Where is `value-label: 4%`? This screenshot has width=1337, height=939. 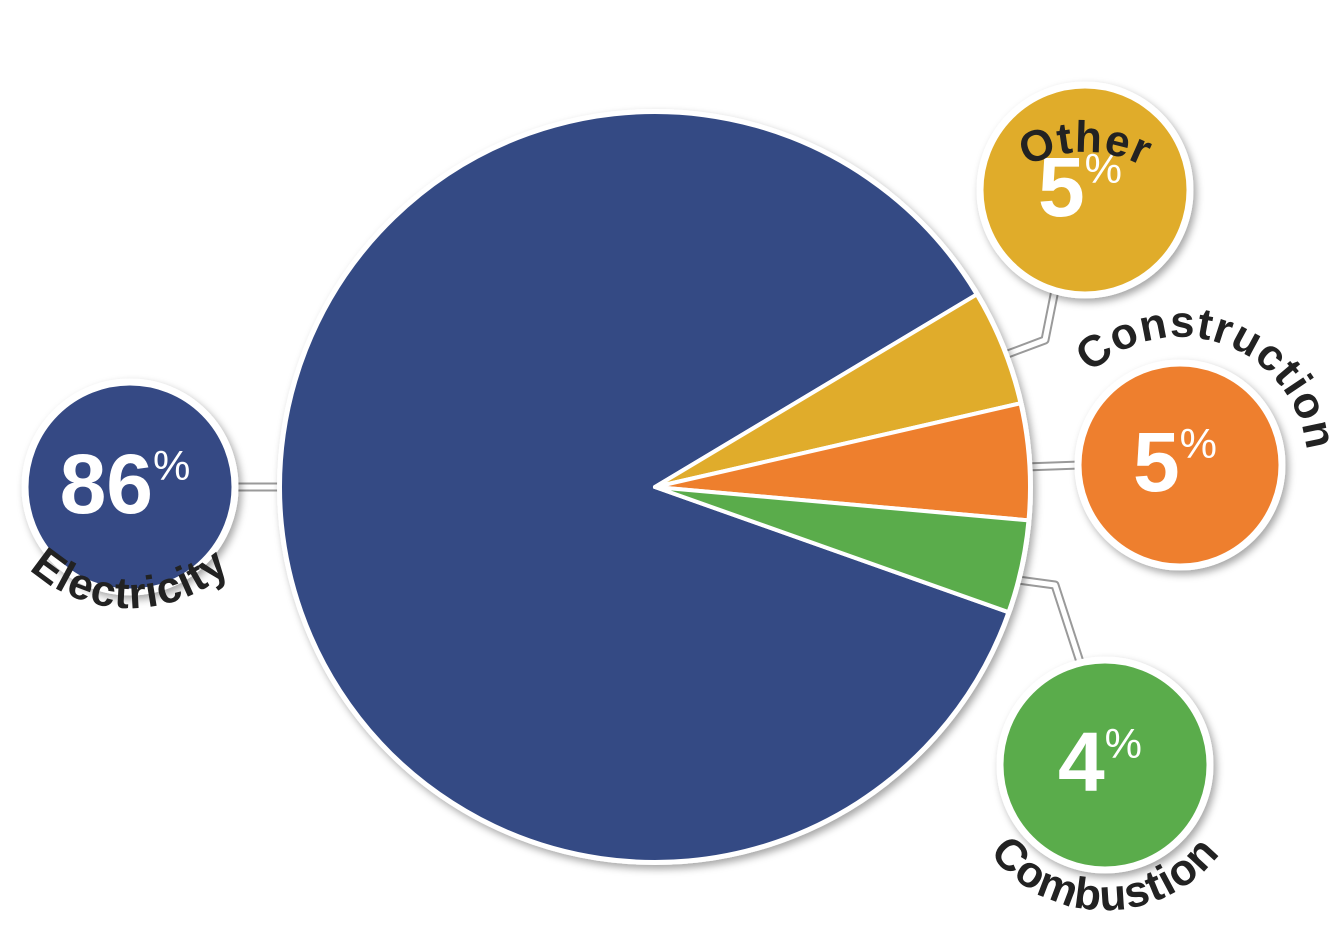
value-label: 4% is located at coordinates (1100, 762).